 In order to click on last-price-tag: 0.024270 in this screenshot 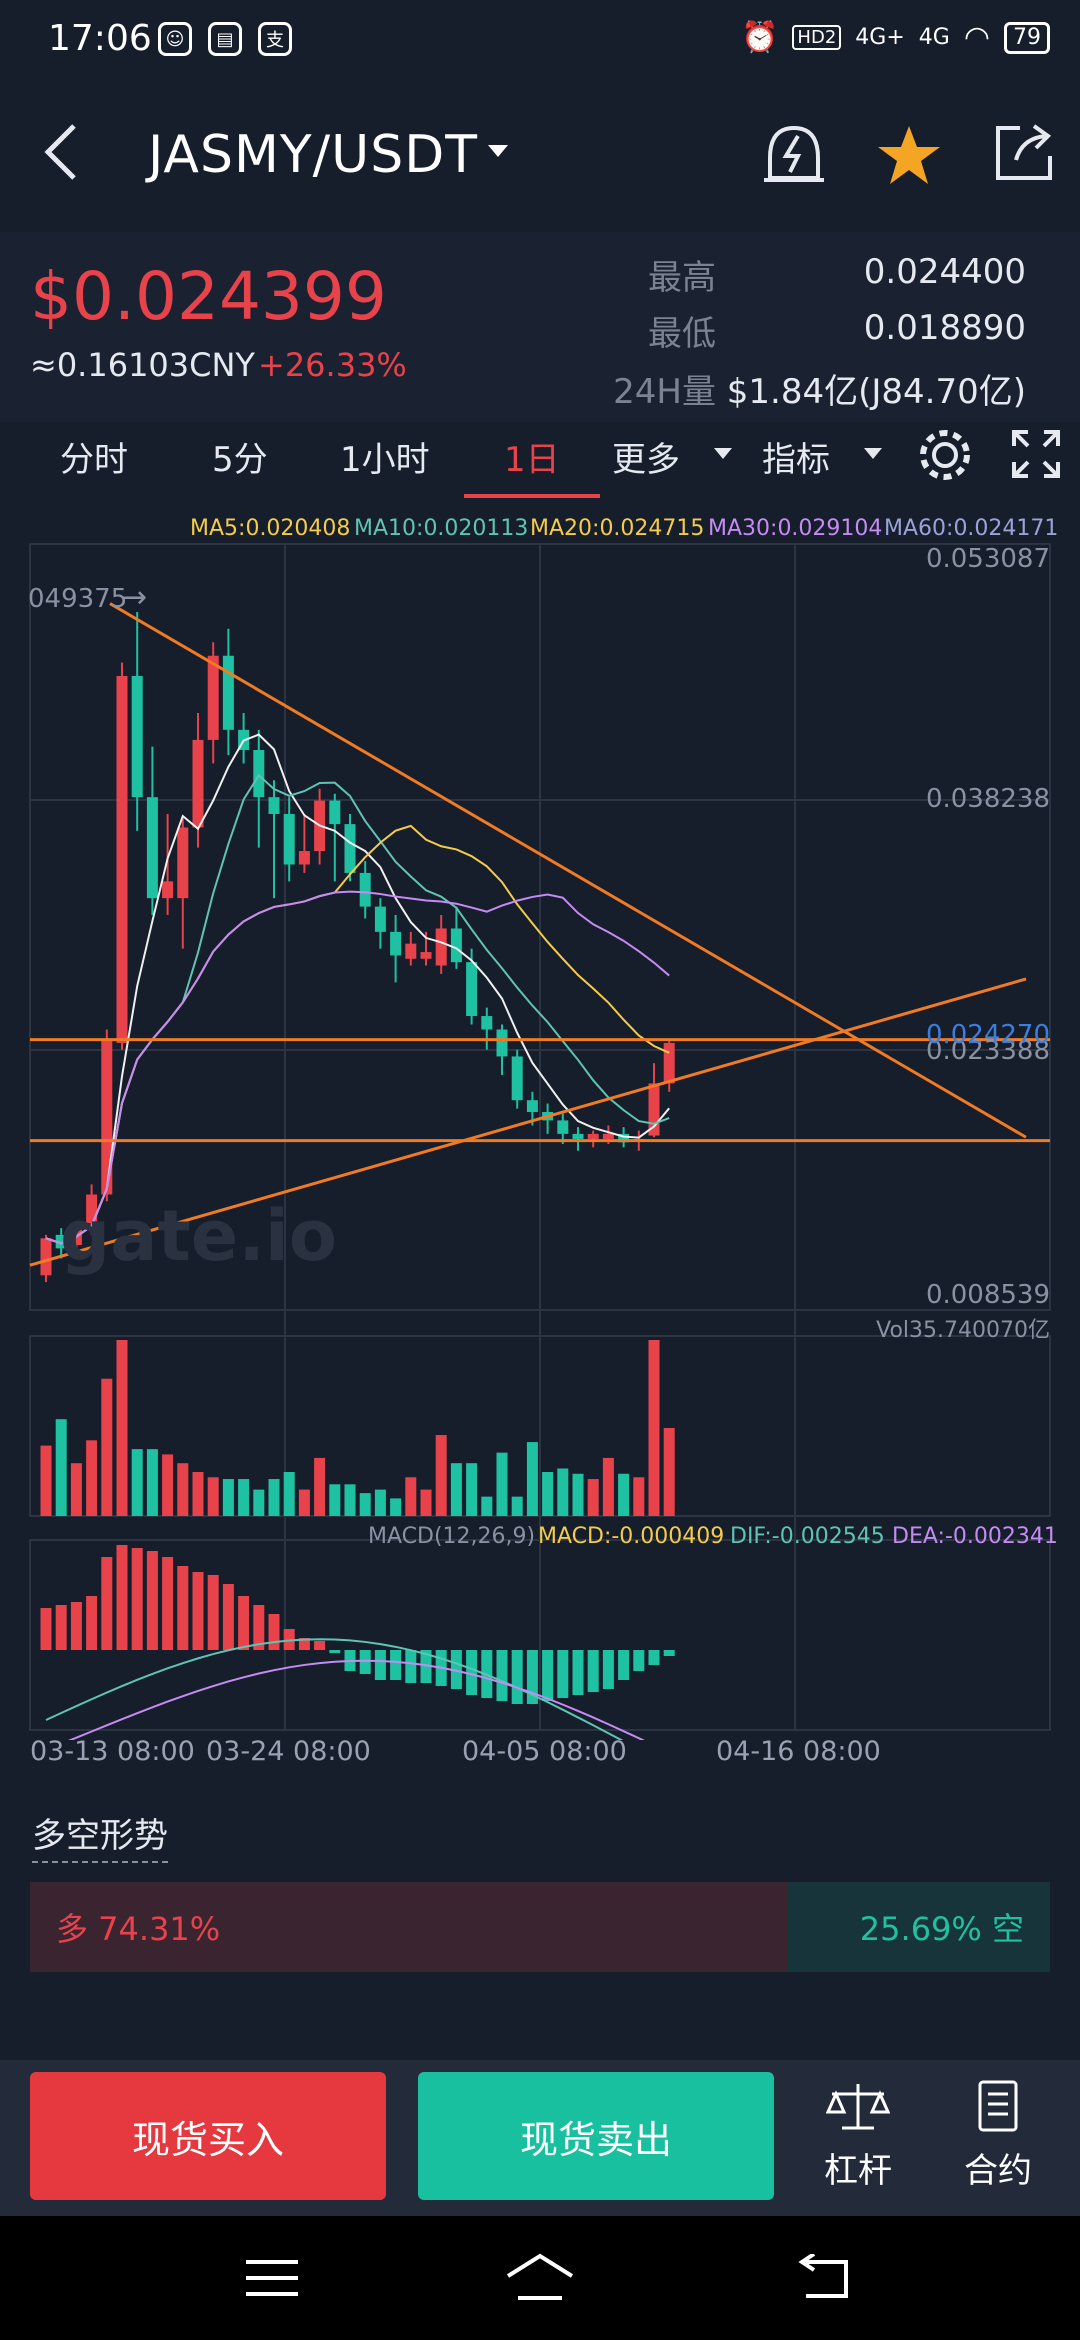, I will do `click(987, 1035)`.